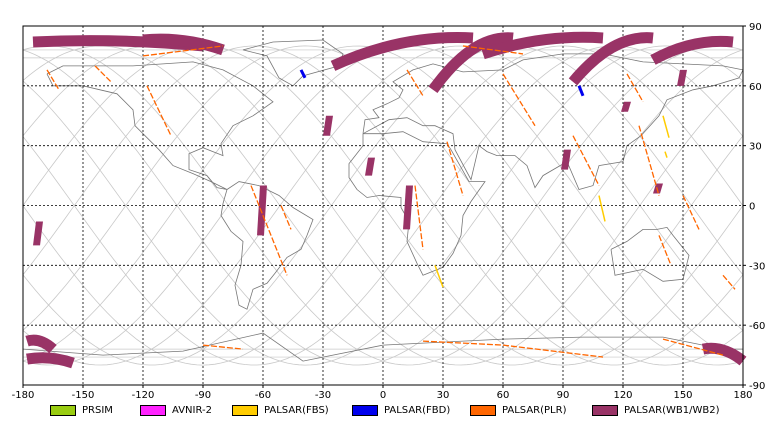 The image size is (770, 434). I want to click on lat-tick-label: -30, so click(757, 266).